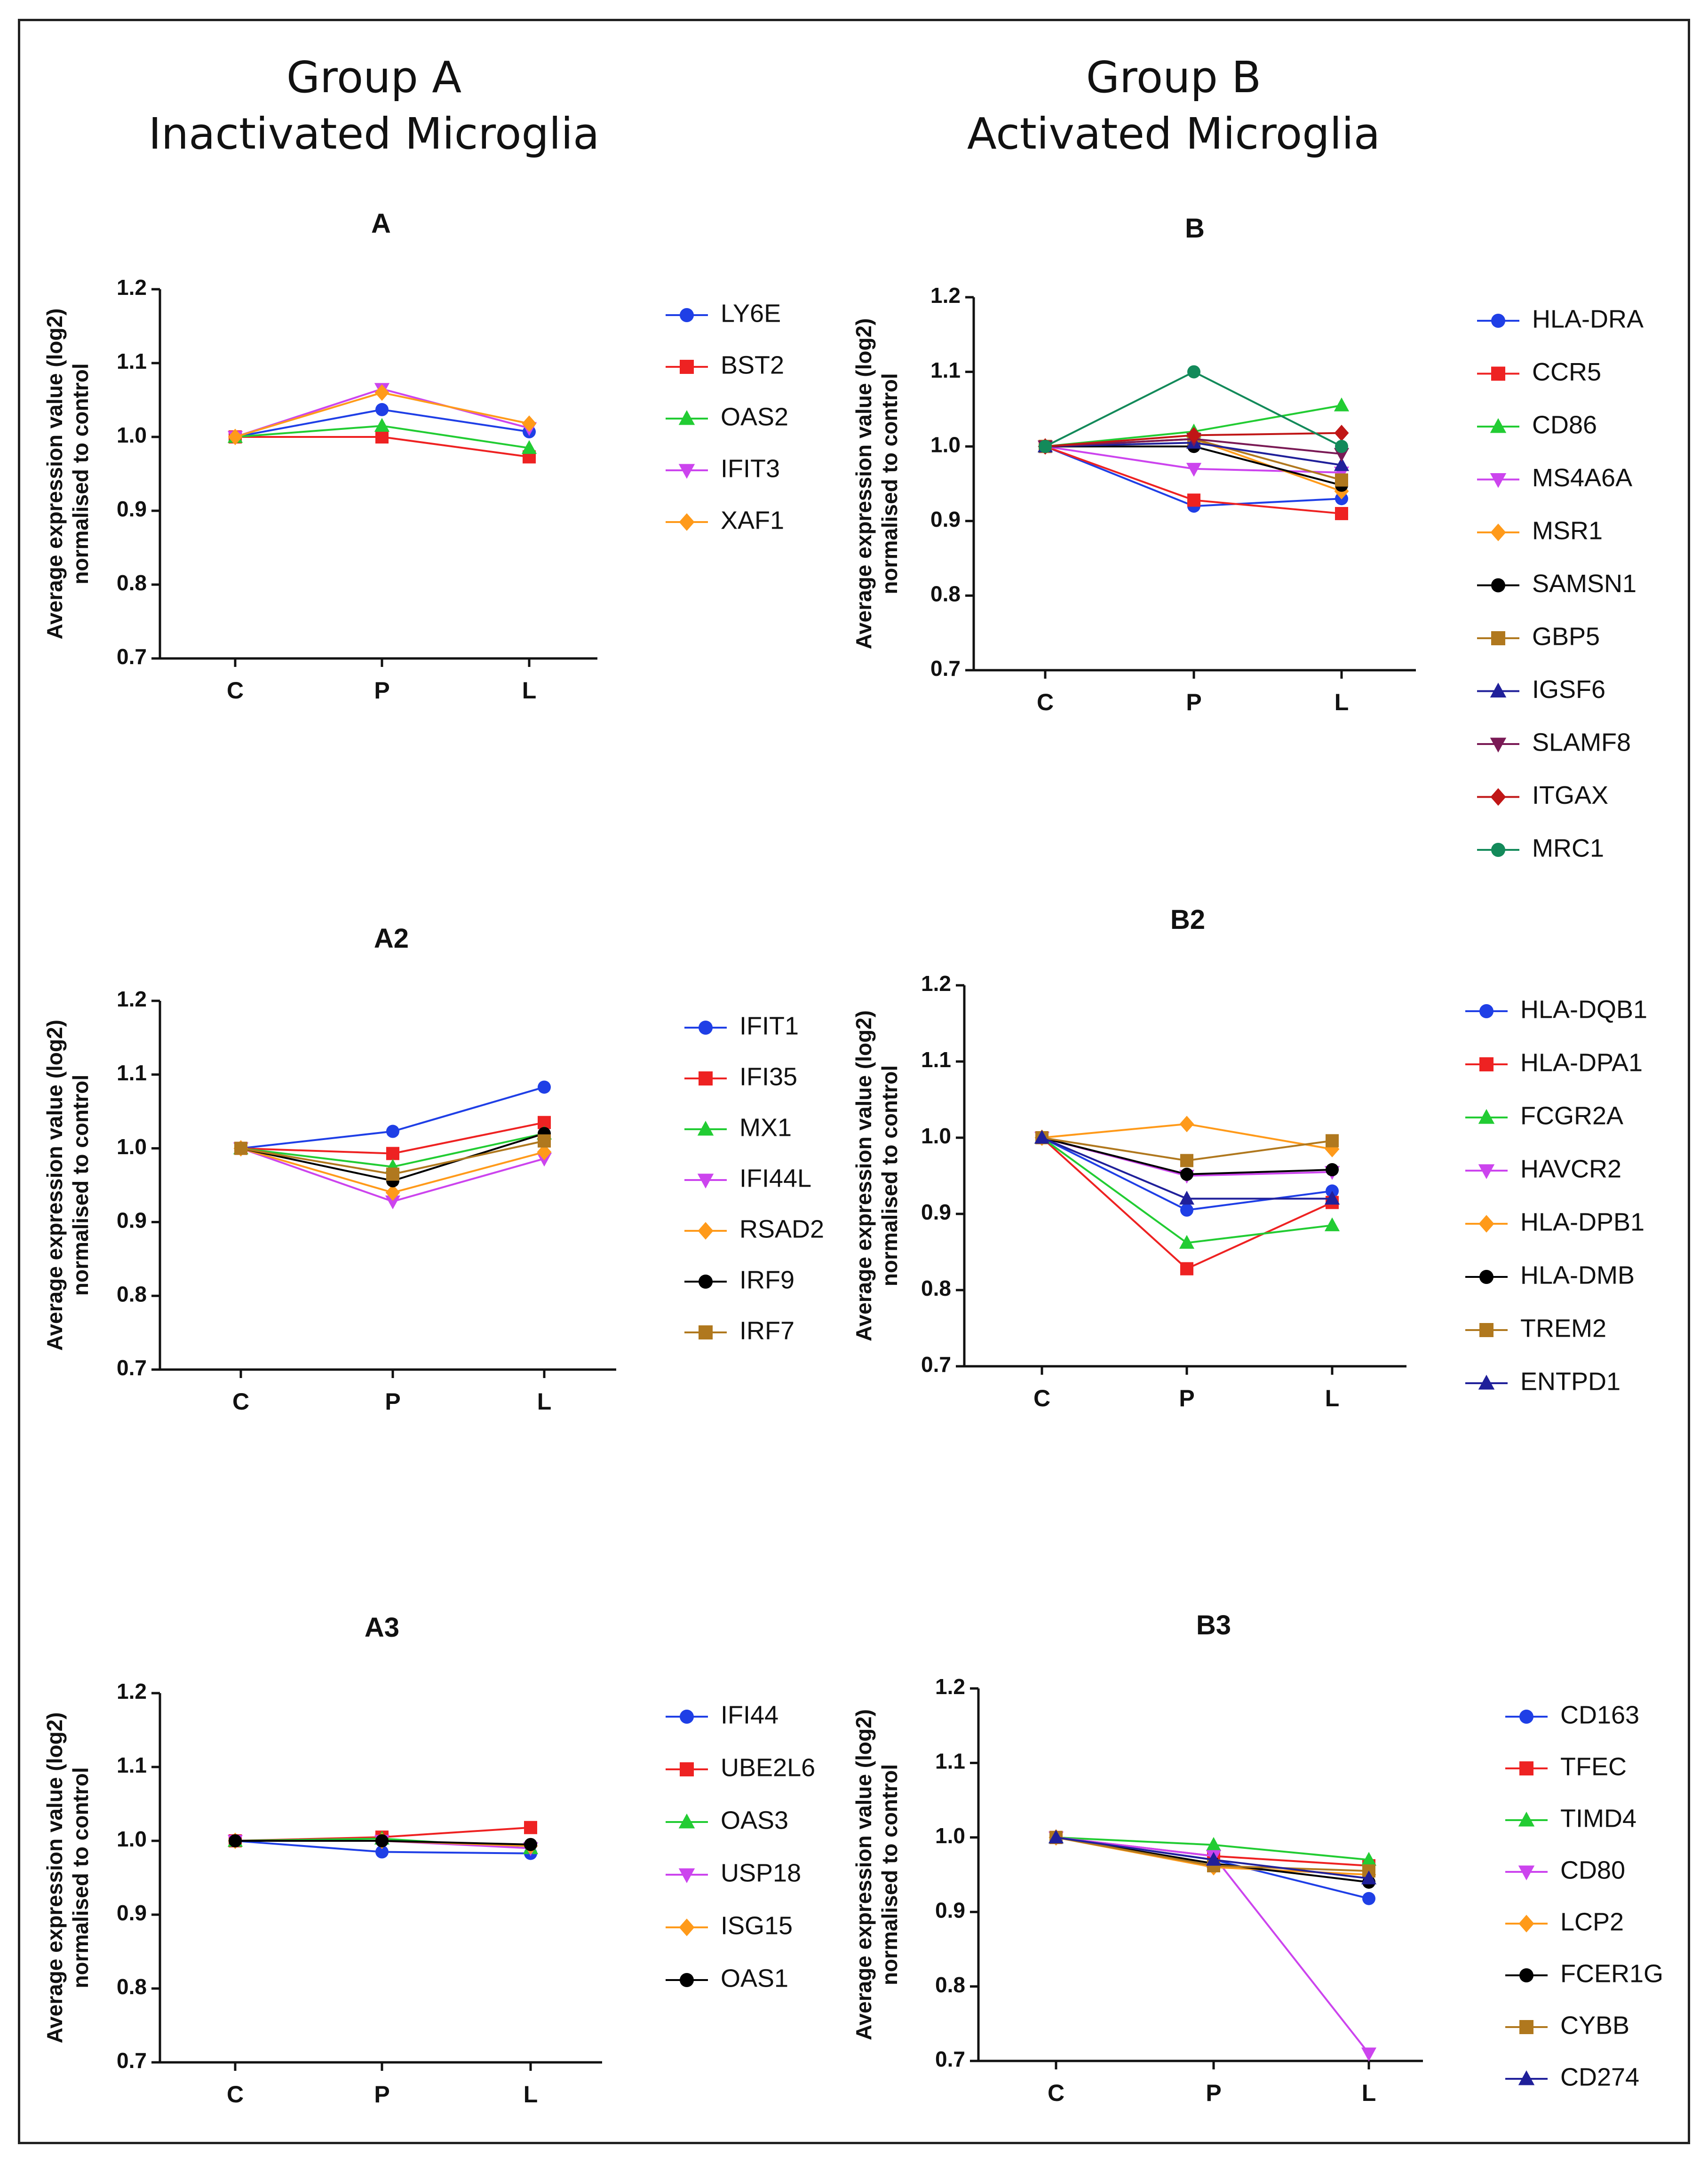 Image resolution: width=1708 pixels, height=2163 pixels. I want to click on legend: CD163 TFEC TIMD4 CD80 LCP2 FCER1G CYBB CD274, so click(1584, 1896).